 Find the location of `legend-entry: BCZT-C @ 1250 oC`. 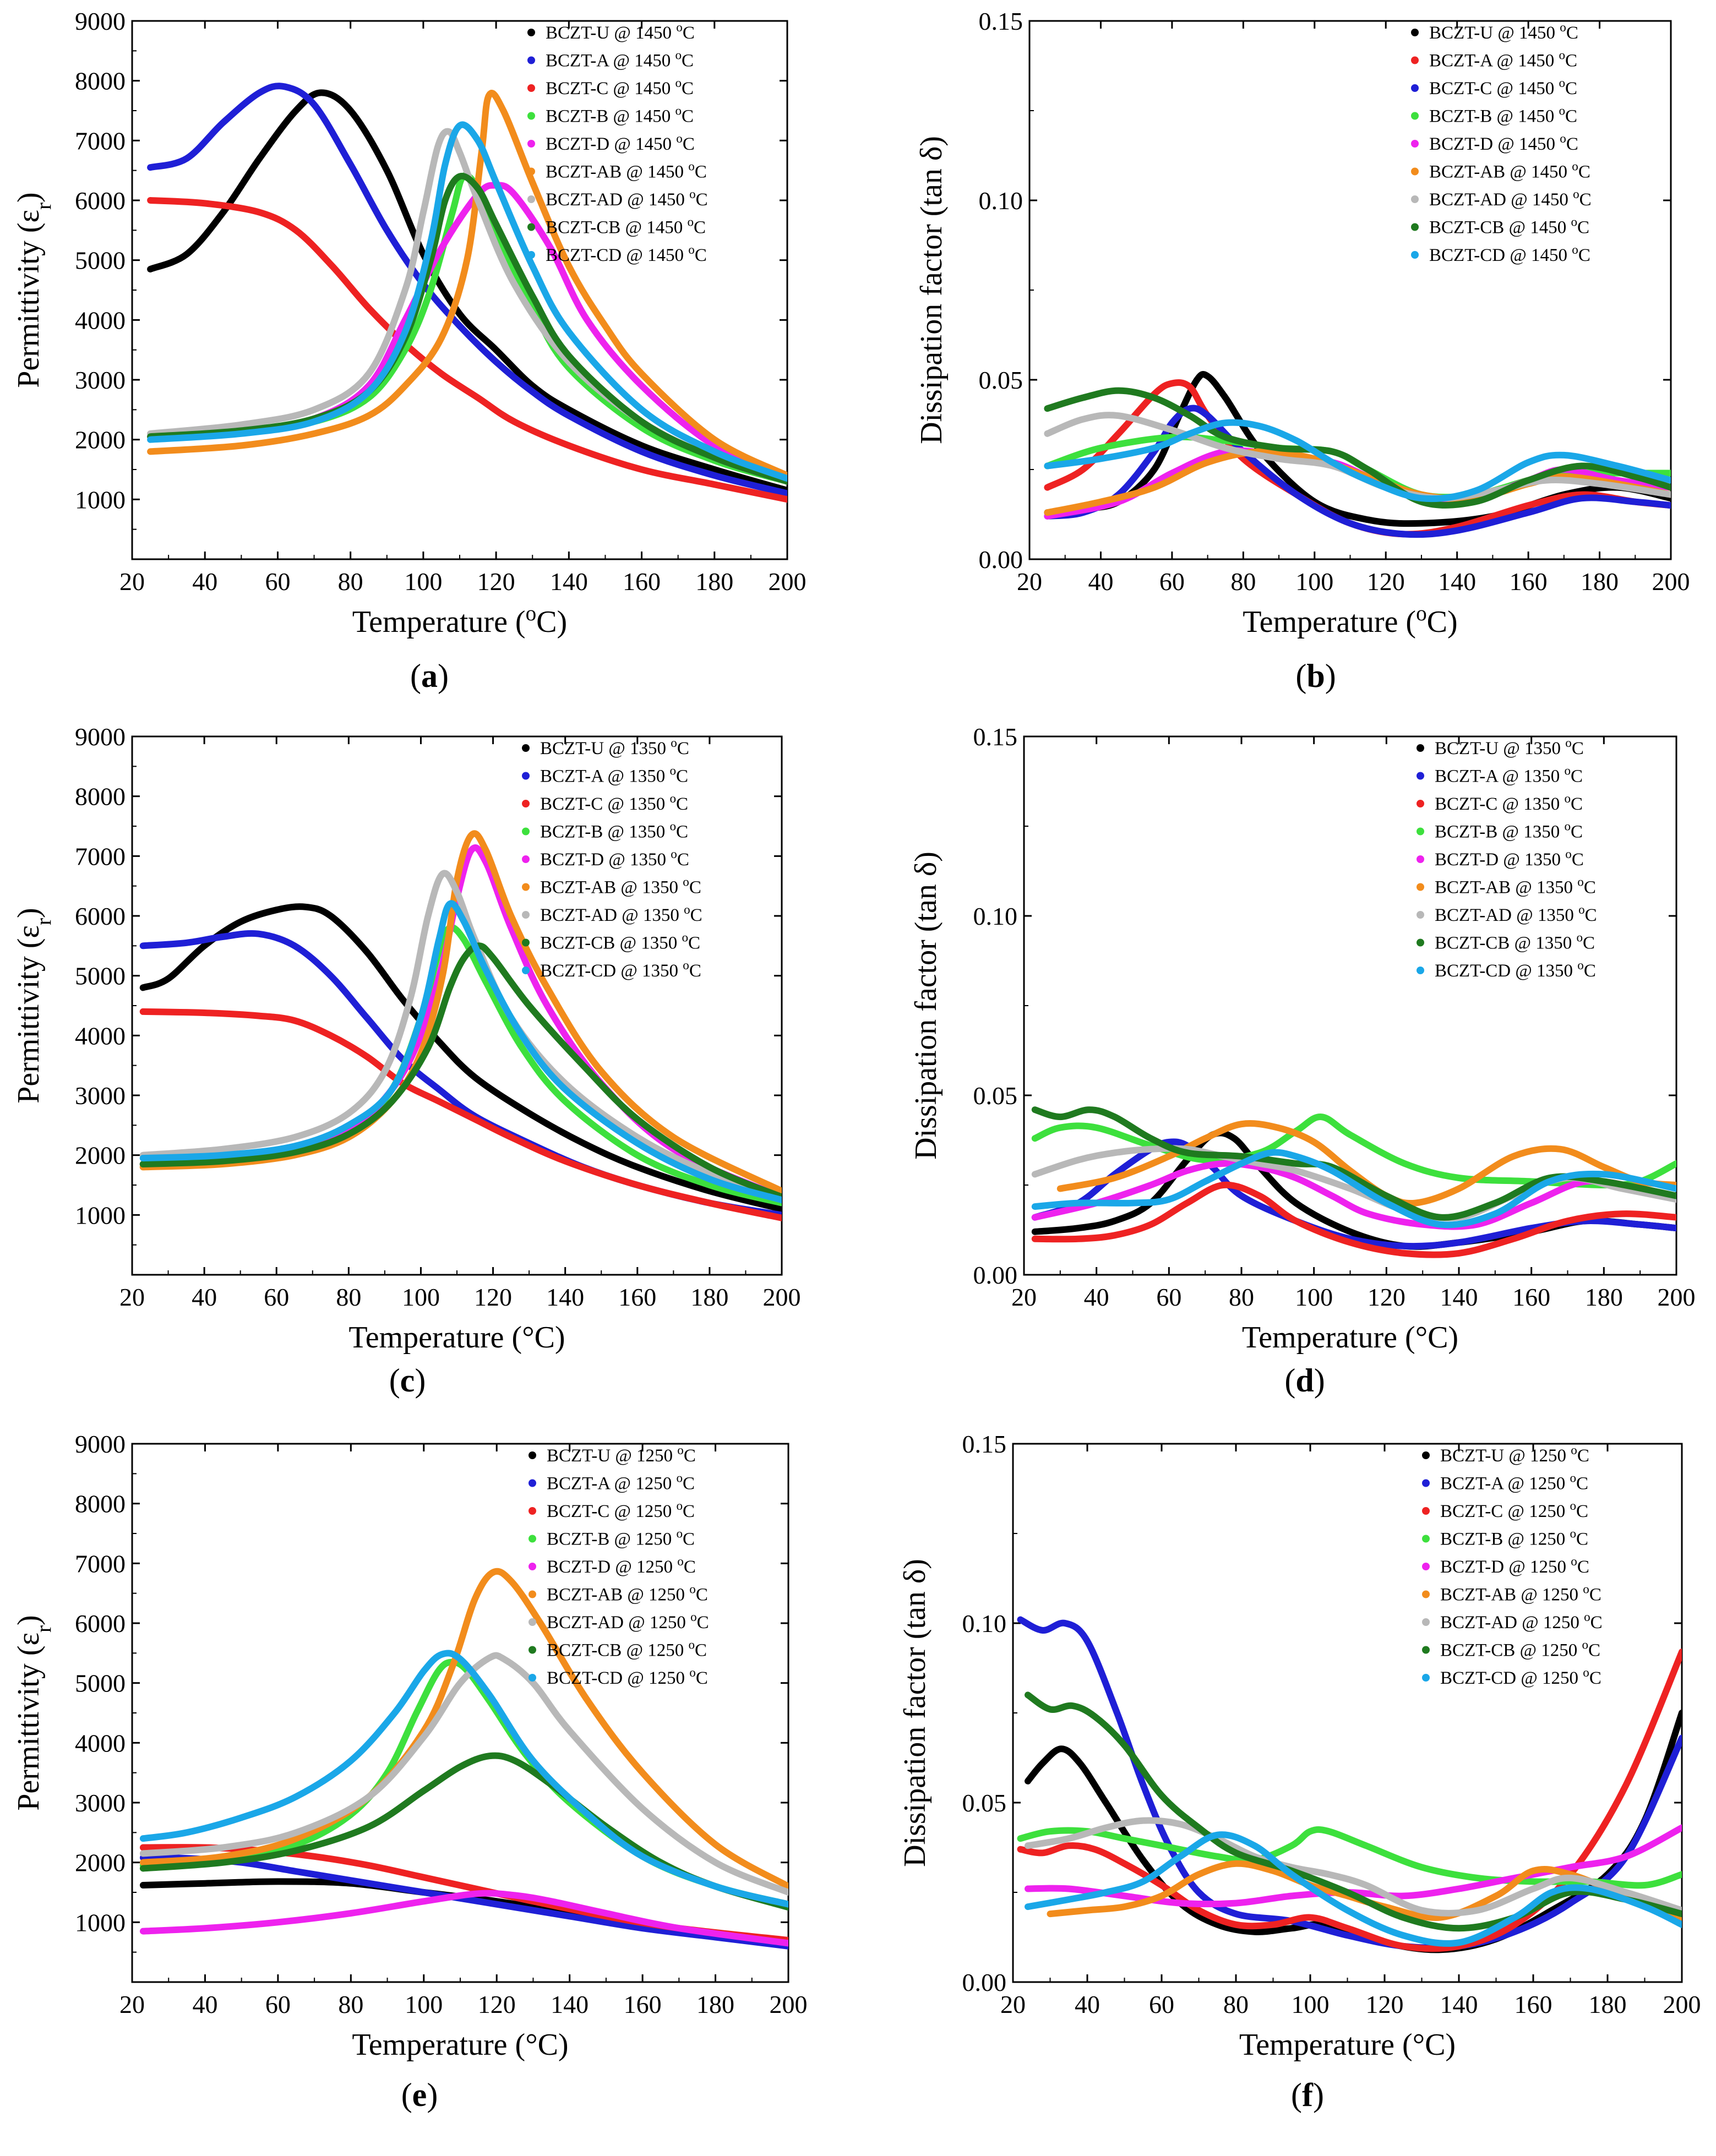

legend-entry: BCZT-C @ 1250 oC is located at coordinates (1514, 1509).